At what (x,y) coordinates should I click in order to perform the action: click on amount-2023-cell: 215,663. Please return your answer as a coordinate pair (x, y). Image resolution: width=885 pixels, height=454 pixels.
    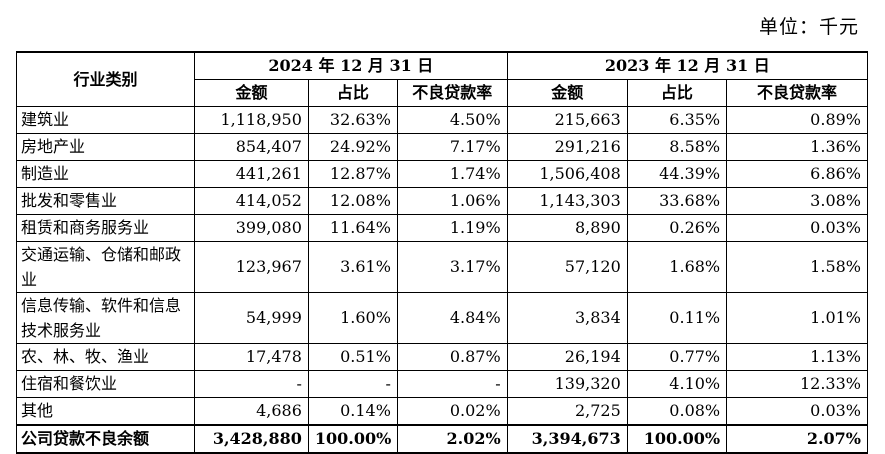
    Looking at the image, I should click on (567, 120).